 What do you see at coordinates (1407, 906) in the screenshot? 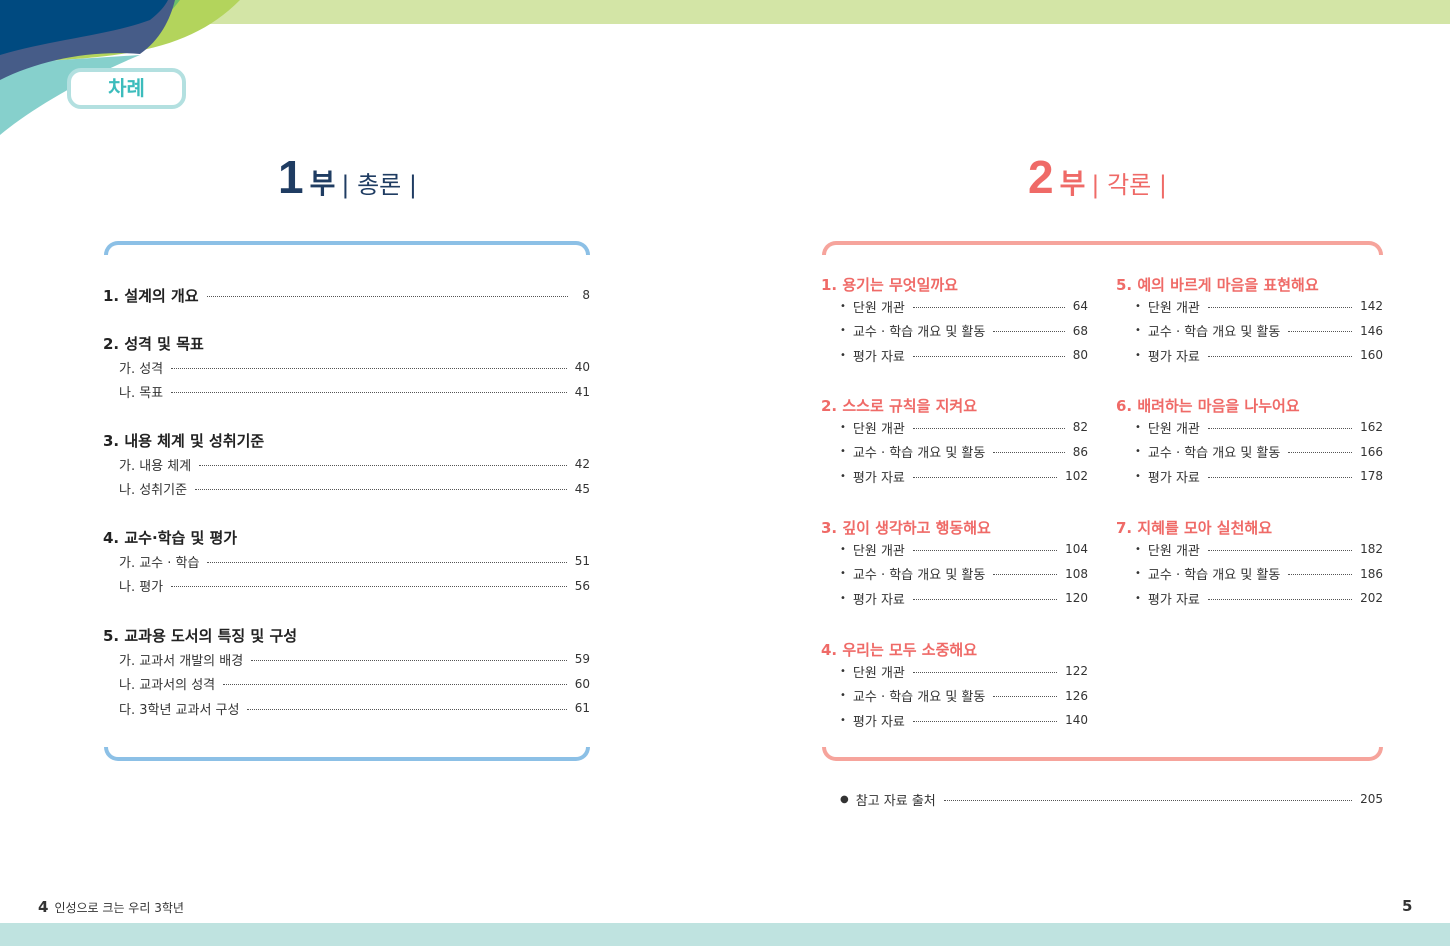
I see `right-page-number: 5` at bounding box center [1407, 906].